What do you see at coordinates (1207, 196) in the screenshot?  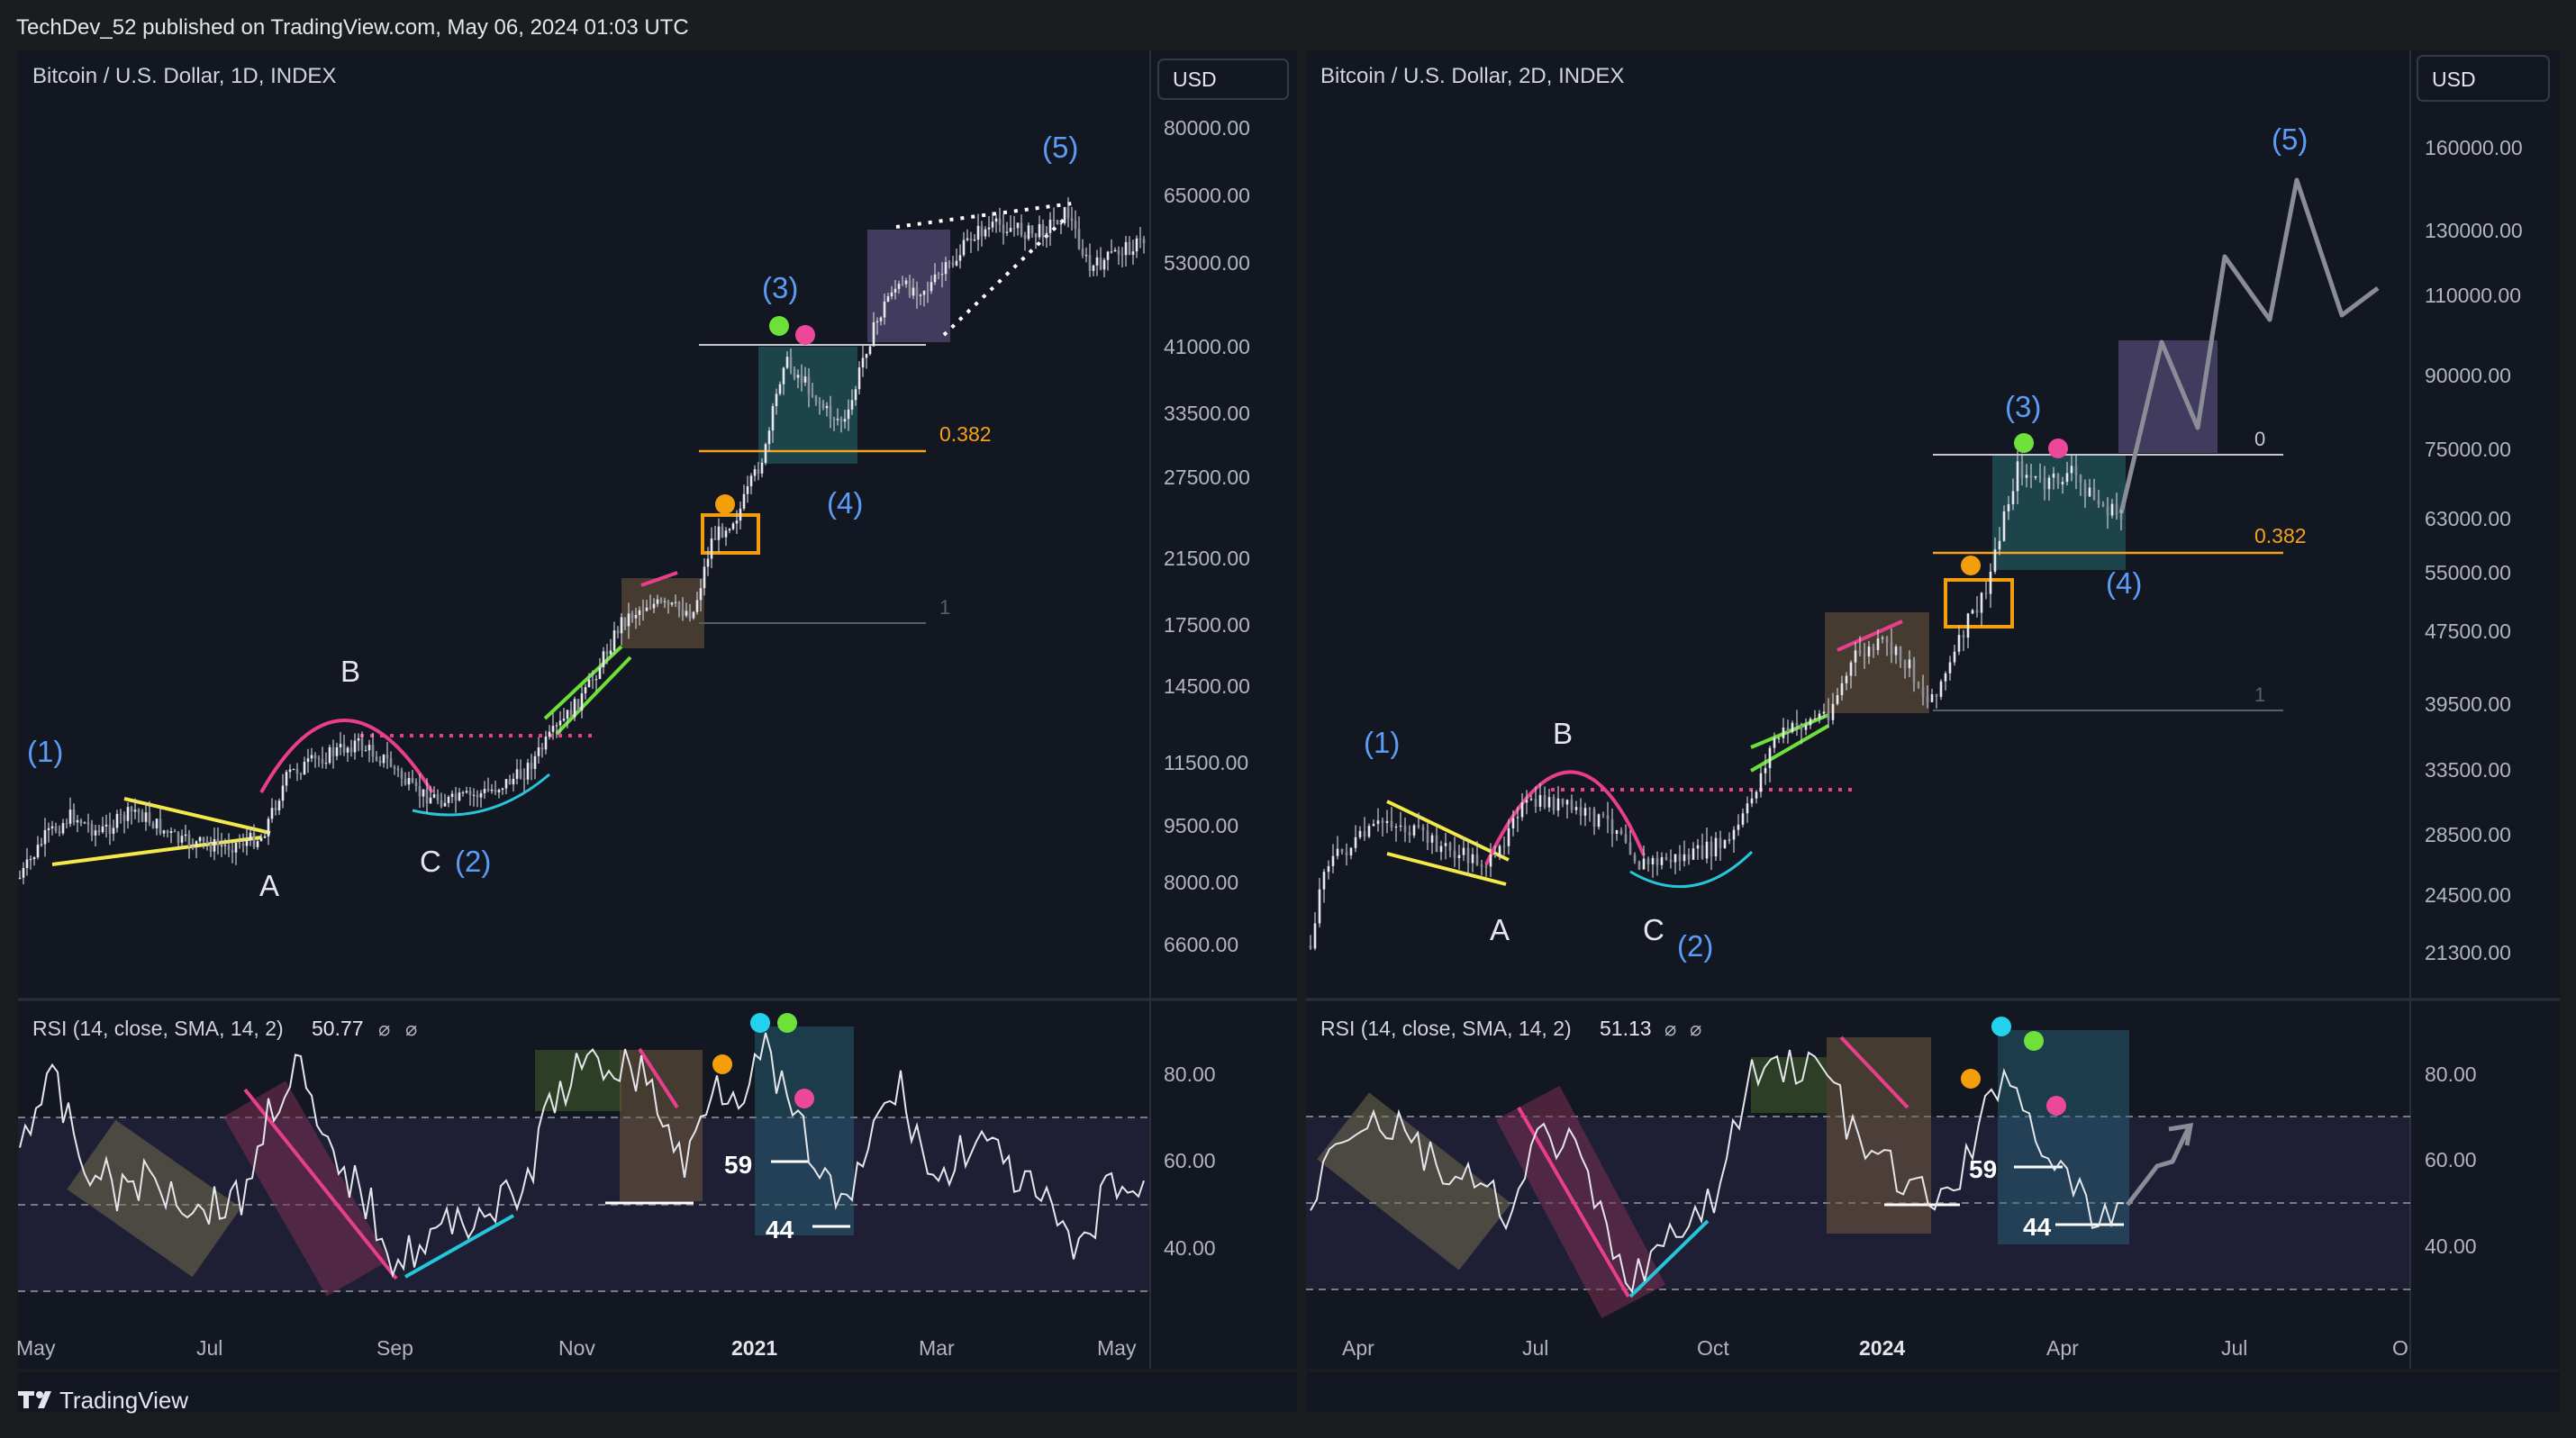 I see `left-price-tick: 65000.00` at bounding box center [1207, 196].